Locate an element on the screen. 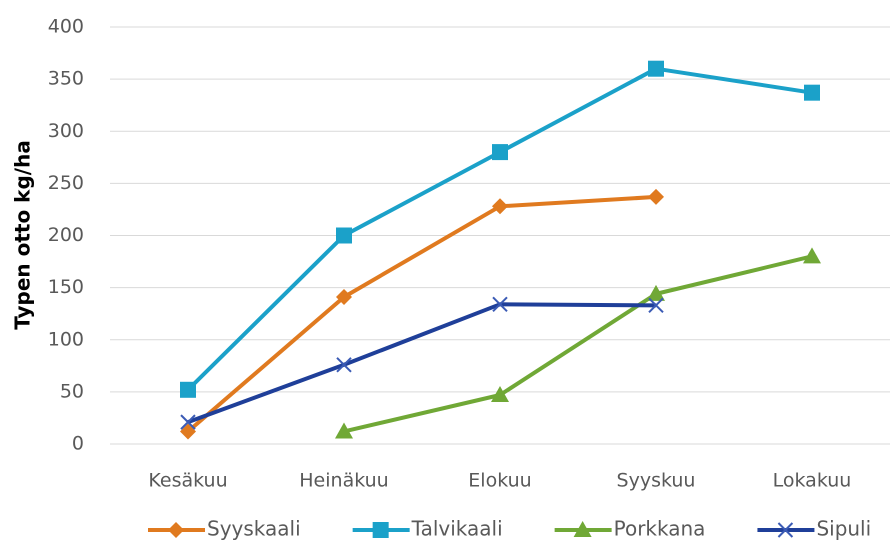  x-tick-label: Syyskuu is located at coordinates (656, 481).